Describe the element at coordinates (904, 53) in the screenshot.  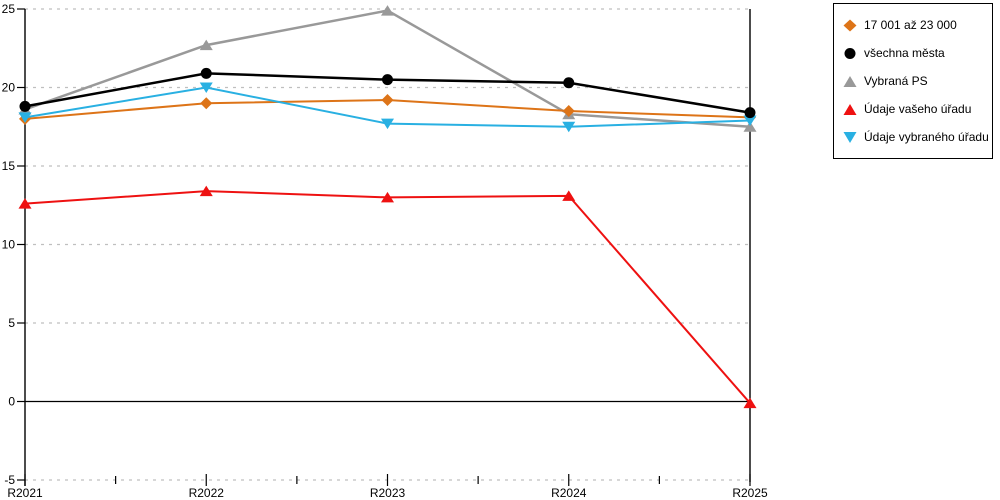
I see `legend-item-label: všechna města` at that location.